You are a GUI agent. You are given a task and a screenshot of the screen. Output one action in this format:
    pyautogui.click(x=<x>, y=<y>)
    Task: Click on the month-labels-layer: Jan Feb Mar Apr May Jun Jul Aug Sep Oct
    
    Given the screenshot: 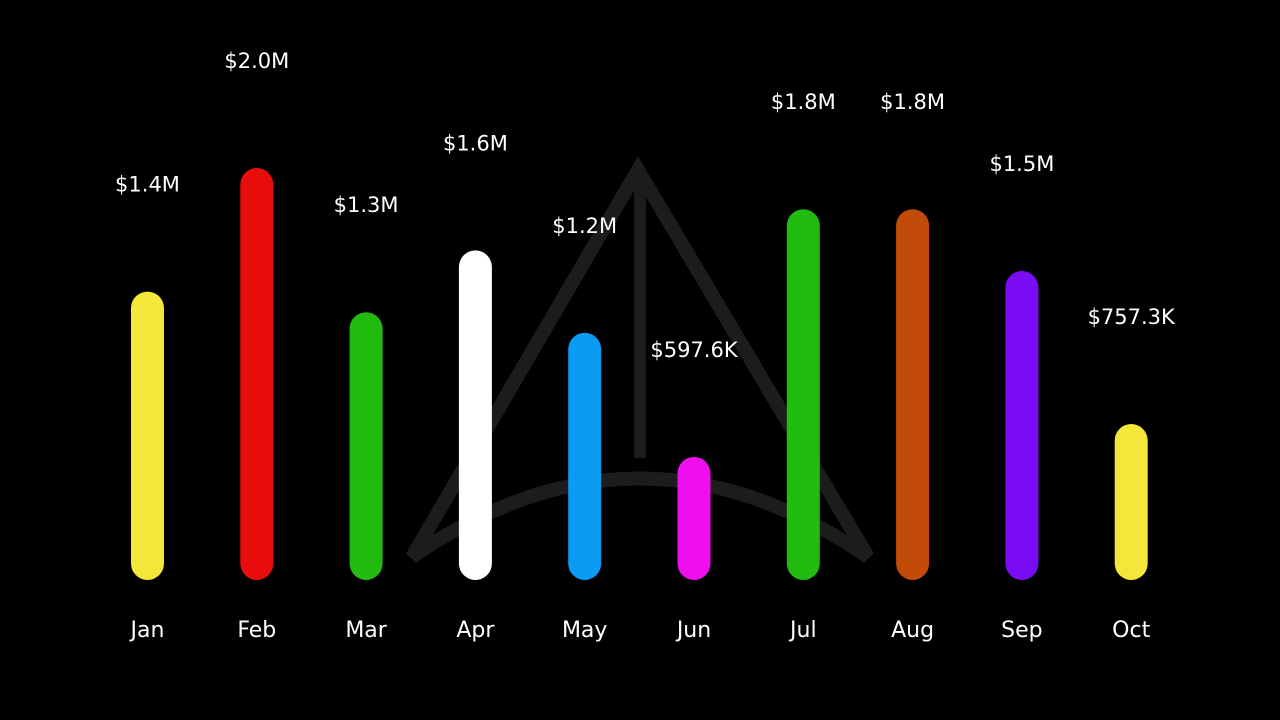 What is the action you would take?
    pyautogui.click(x=640, y=630)
    